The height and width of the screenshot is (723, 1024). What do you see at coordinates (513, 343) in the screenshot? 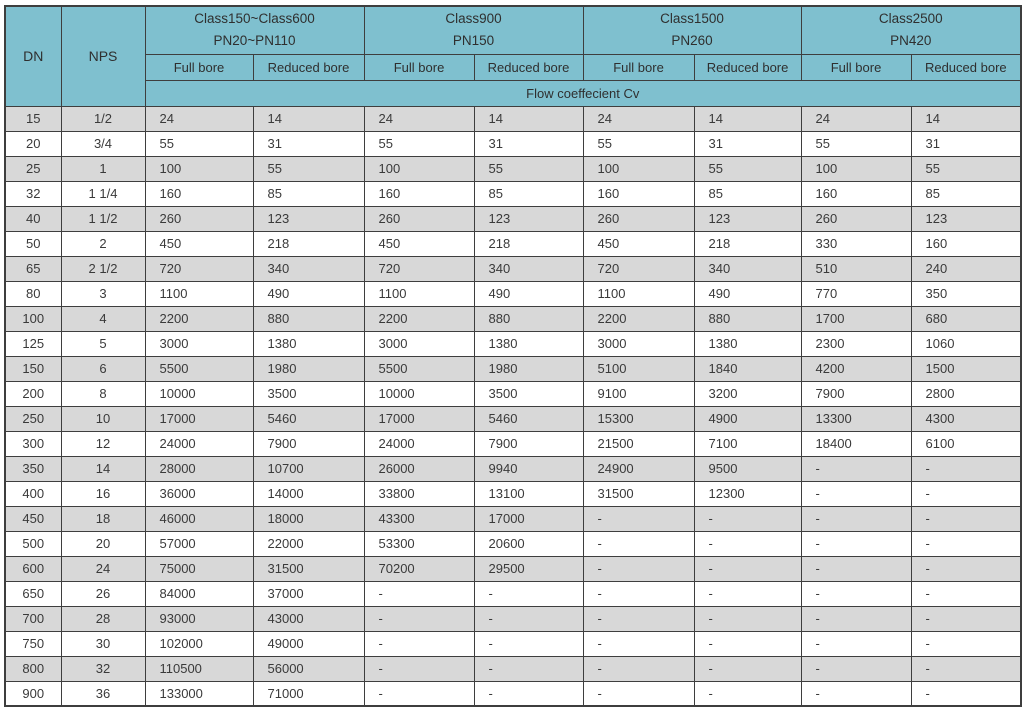
I see `table-row: 125 5 3000 1380 3000 1380 3000 1380 2300 1060` at bounding box center [513, 343].